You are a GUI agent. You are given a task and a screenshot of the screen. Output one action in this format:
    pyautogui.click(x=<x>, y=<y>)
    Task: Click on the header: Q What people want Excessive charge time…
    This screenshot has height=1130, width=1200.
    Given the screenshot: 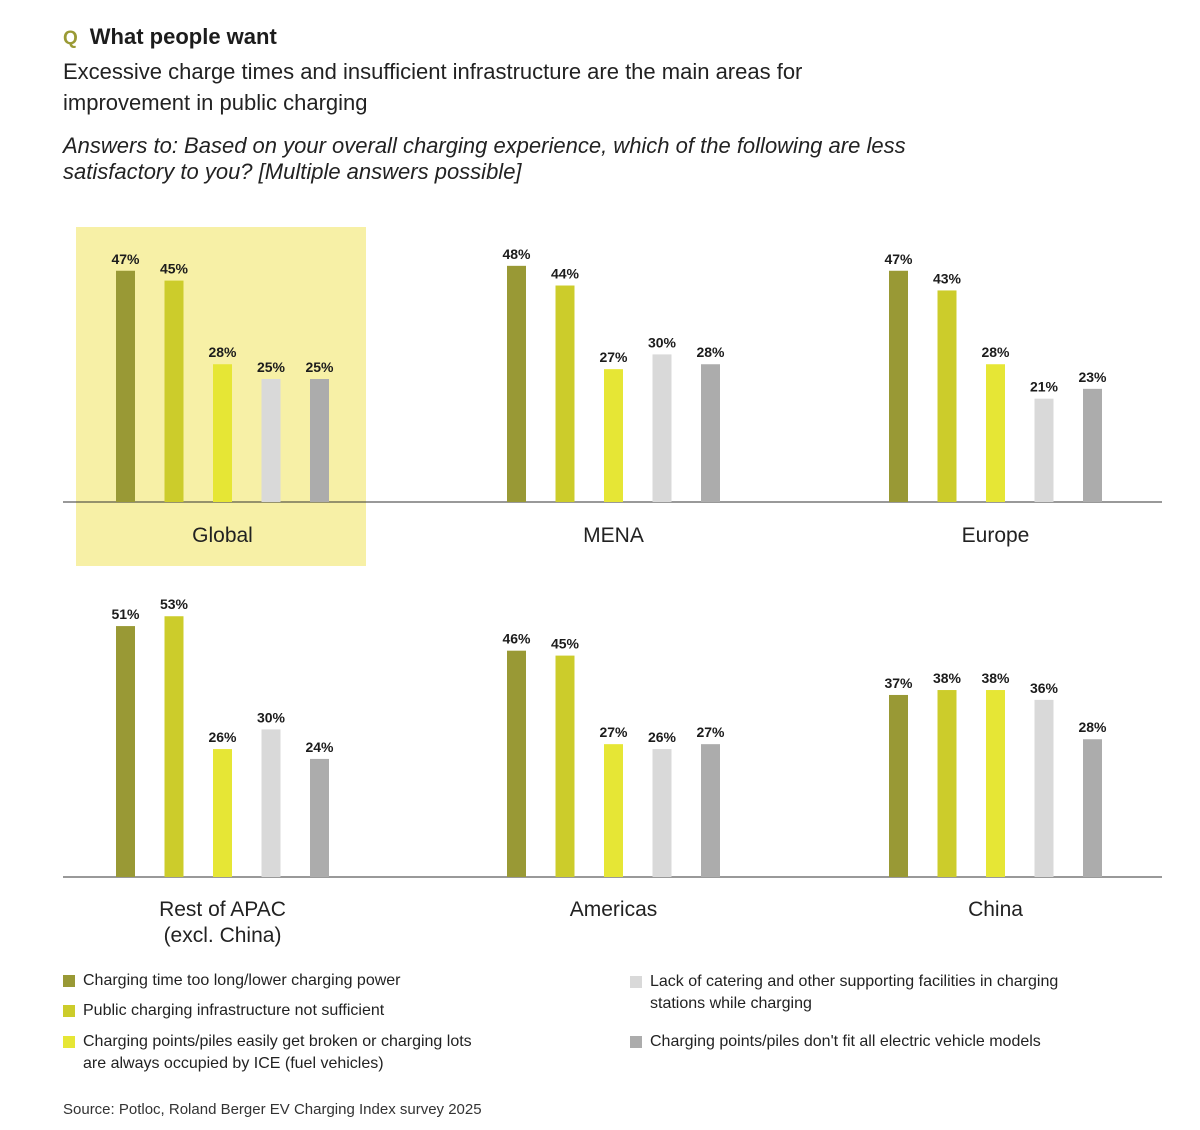 What is the action you would take?
    pyautogui.click(x=613, y=71)
    